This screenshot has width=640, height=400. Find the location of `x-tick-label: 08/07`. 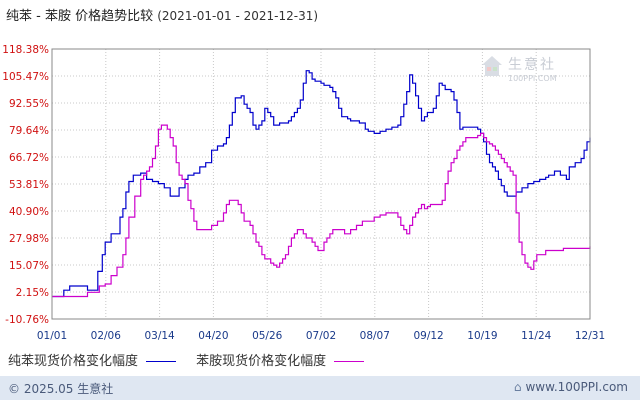

x-tick-label: 08/07 is located at coordinates (375, 336).